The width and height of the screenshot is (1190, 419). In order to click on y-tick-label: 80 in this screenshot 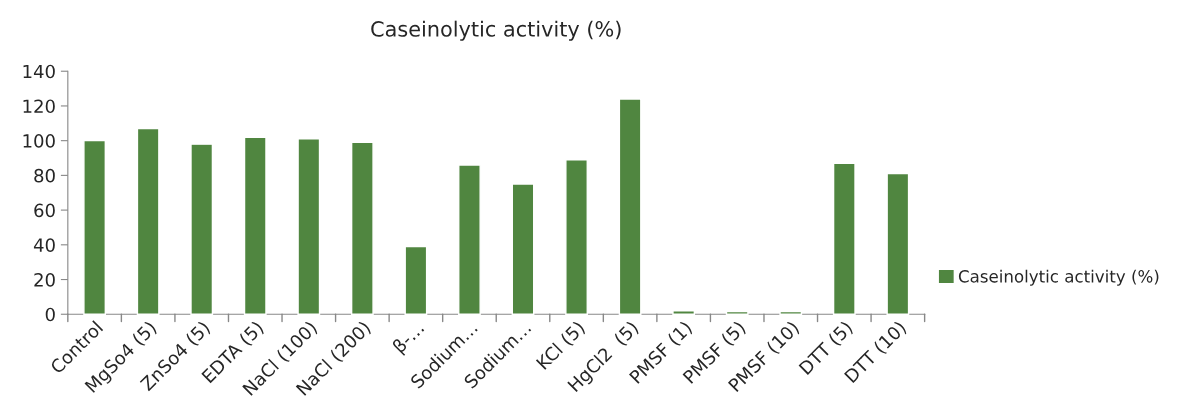, I will do `click(44, 175)`.